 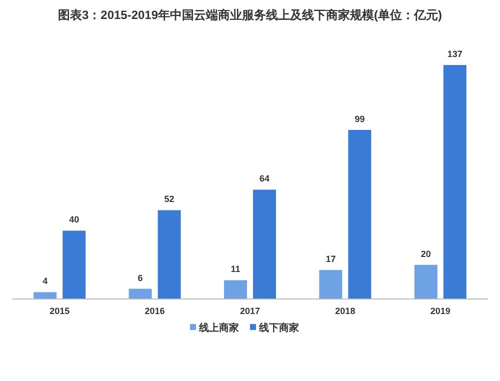 What do you see at coordinates (250, 311) in the screenshot?
I see `x-tick-label: 2017` at bounding box center [250, 311].